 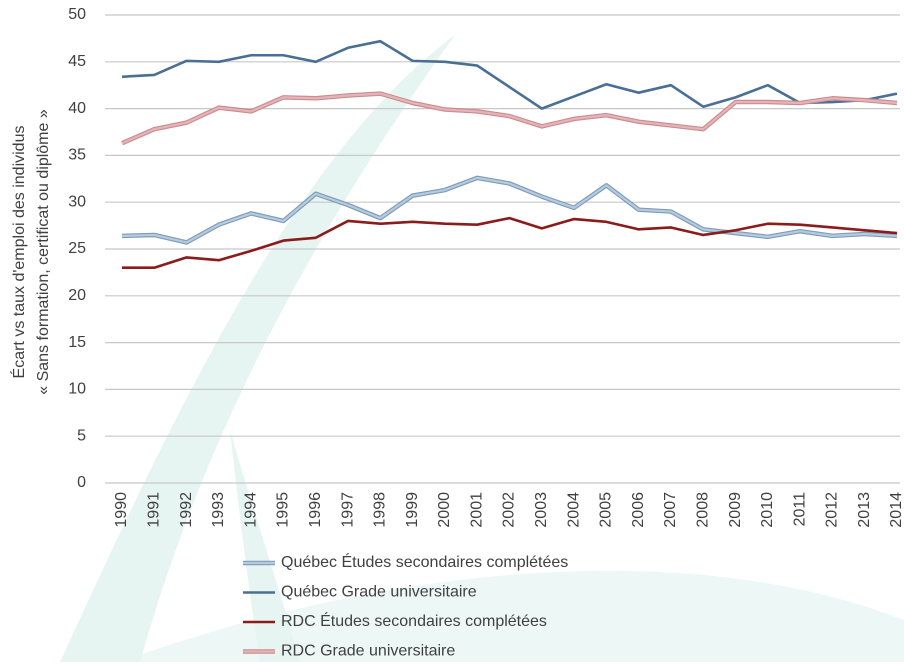 I want to click on x-tick-label: 2013, so click(x=864, y=510).